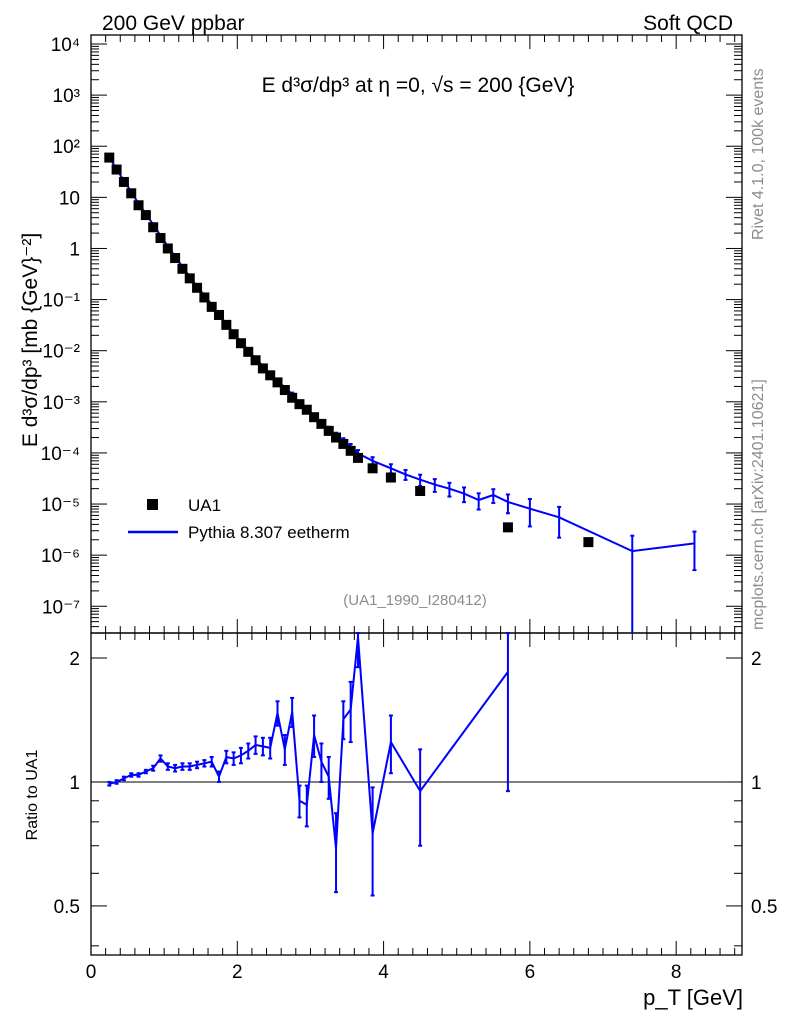  What do you see at coordinates (74, 783) in the screenshot?
I see `ratio-tick-label: 1` at bounding box center [74, 783].